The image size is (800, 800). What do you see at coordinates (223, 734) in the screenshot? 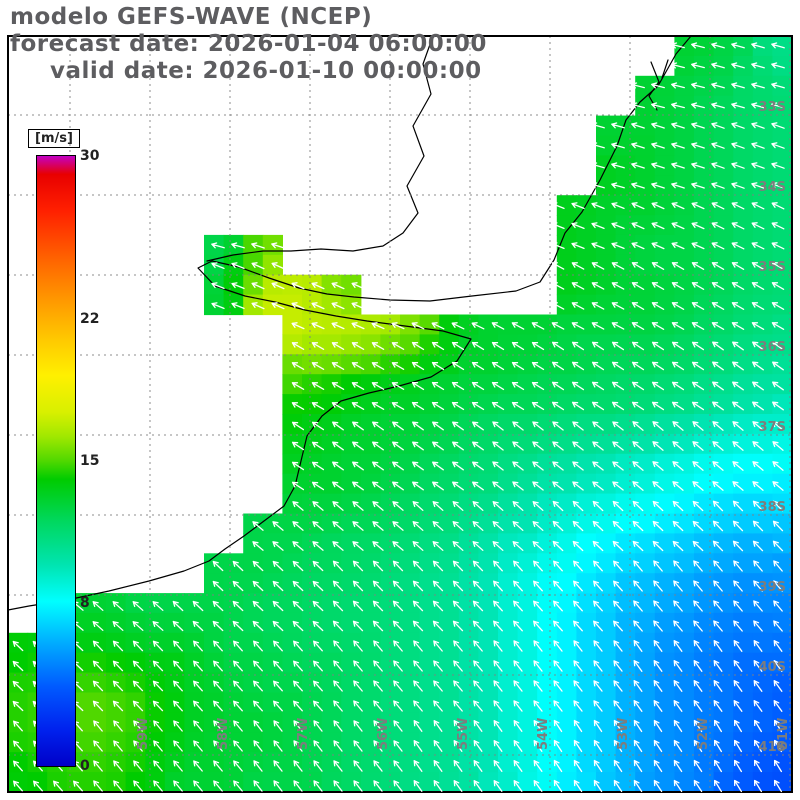
I see `lon-label: 58W` at bounding box center [223, 734].